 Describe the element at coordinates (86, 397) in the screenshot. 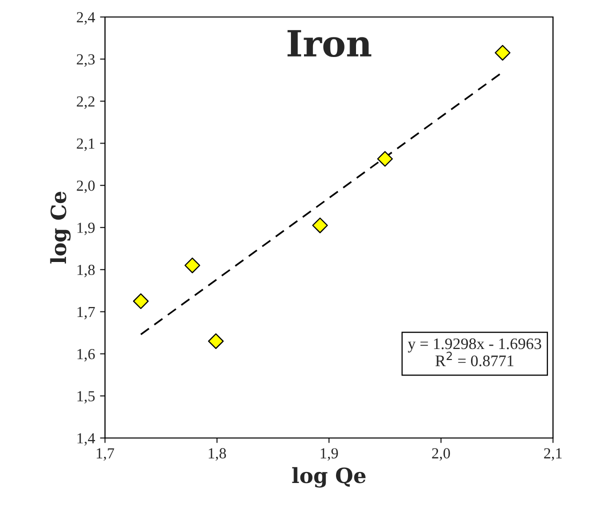

I see `y-tick-label: 1,5` at that location.